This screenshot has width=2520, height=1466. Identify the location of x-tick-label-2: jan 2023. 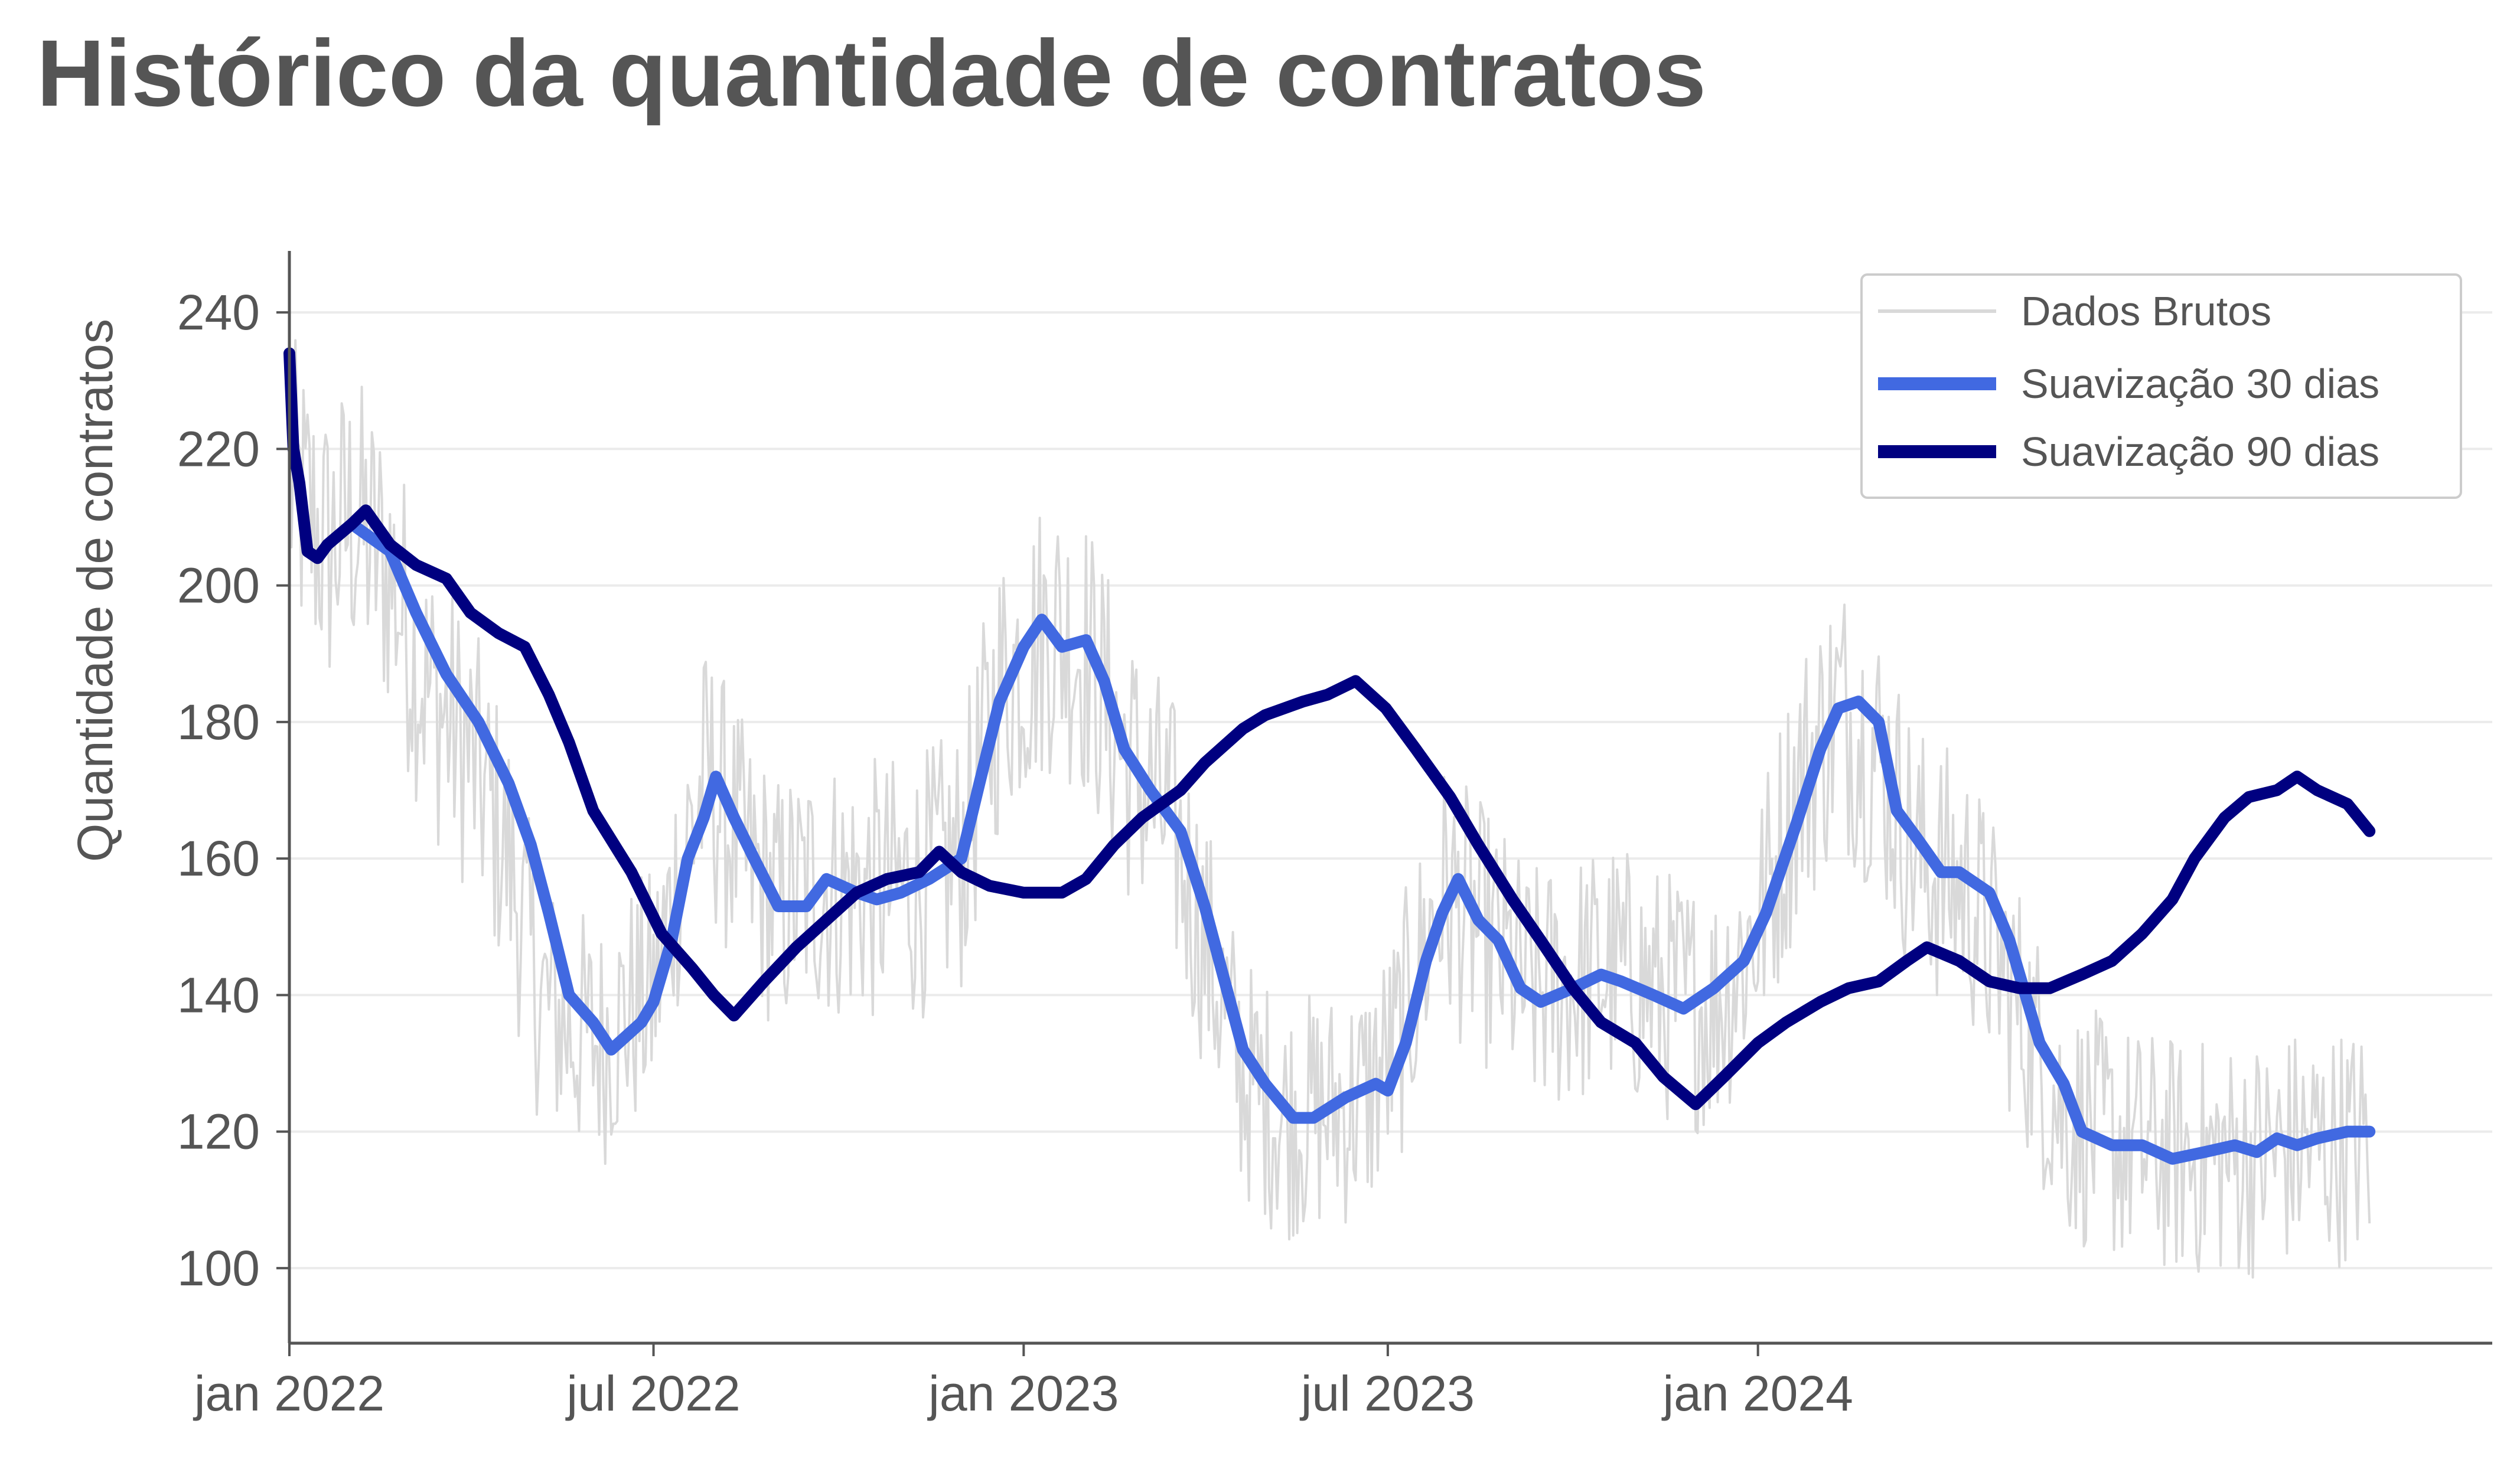
(1023, 1394).